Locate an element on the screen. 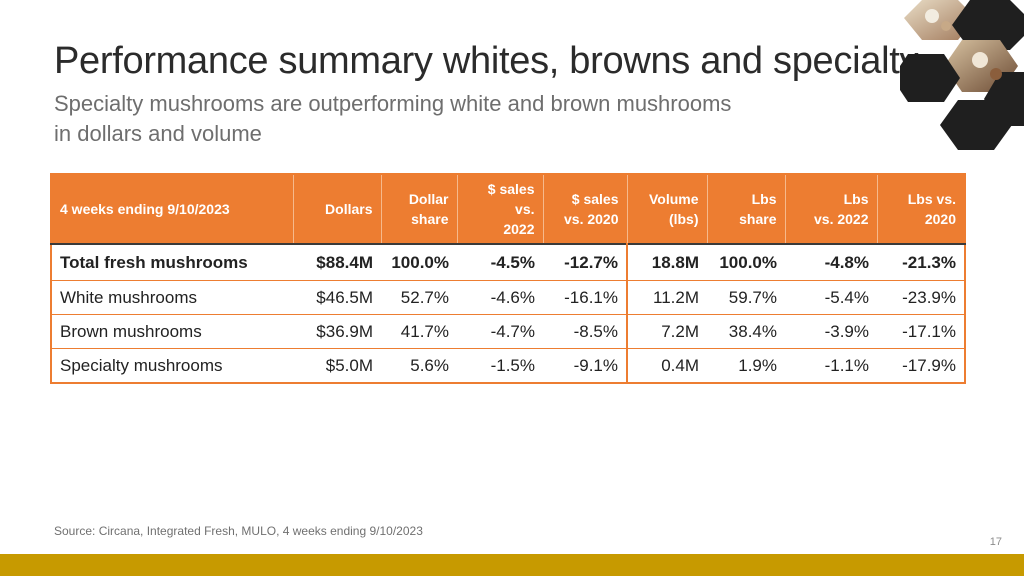 The image size is (1024, 576). page-number: 17 is located at coordinates (995, 542).